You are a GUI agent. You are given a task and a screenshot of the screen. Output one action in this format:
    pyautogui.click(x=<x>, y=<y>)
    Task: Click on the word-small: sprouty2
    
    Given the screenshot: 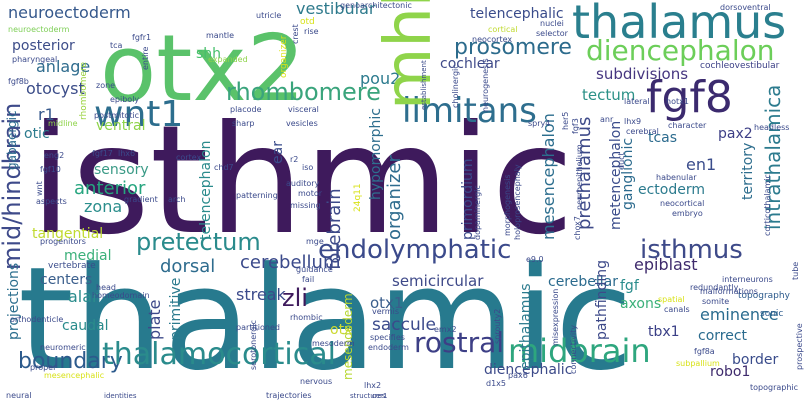 What is the action you would take?
    pyautogui.click(x=497, y=326)
    